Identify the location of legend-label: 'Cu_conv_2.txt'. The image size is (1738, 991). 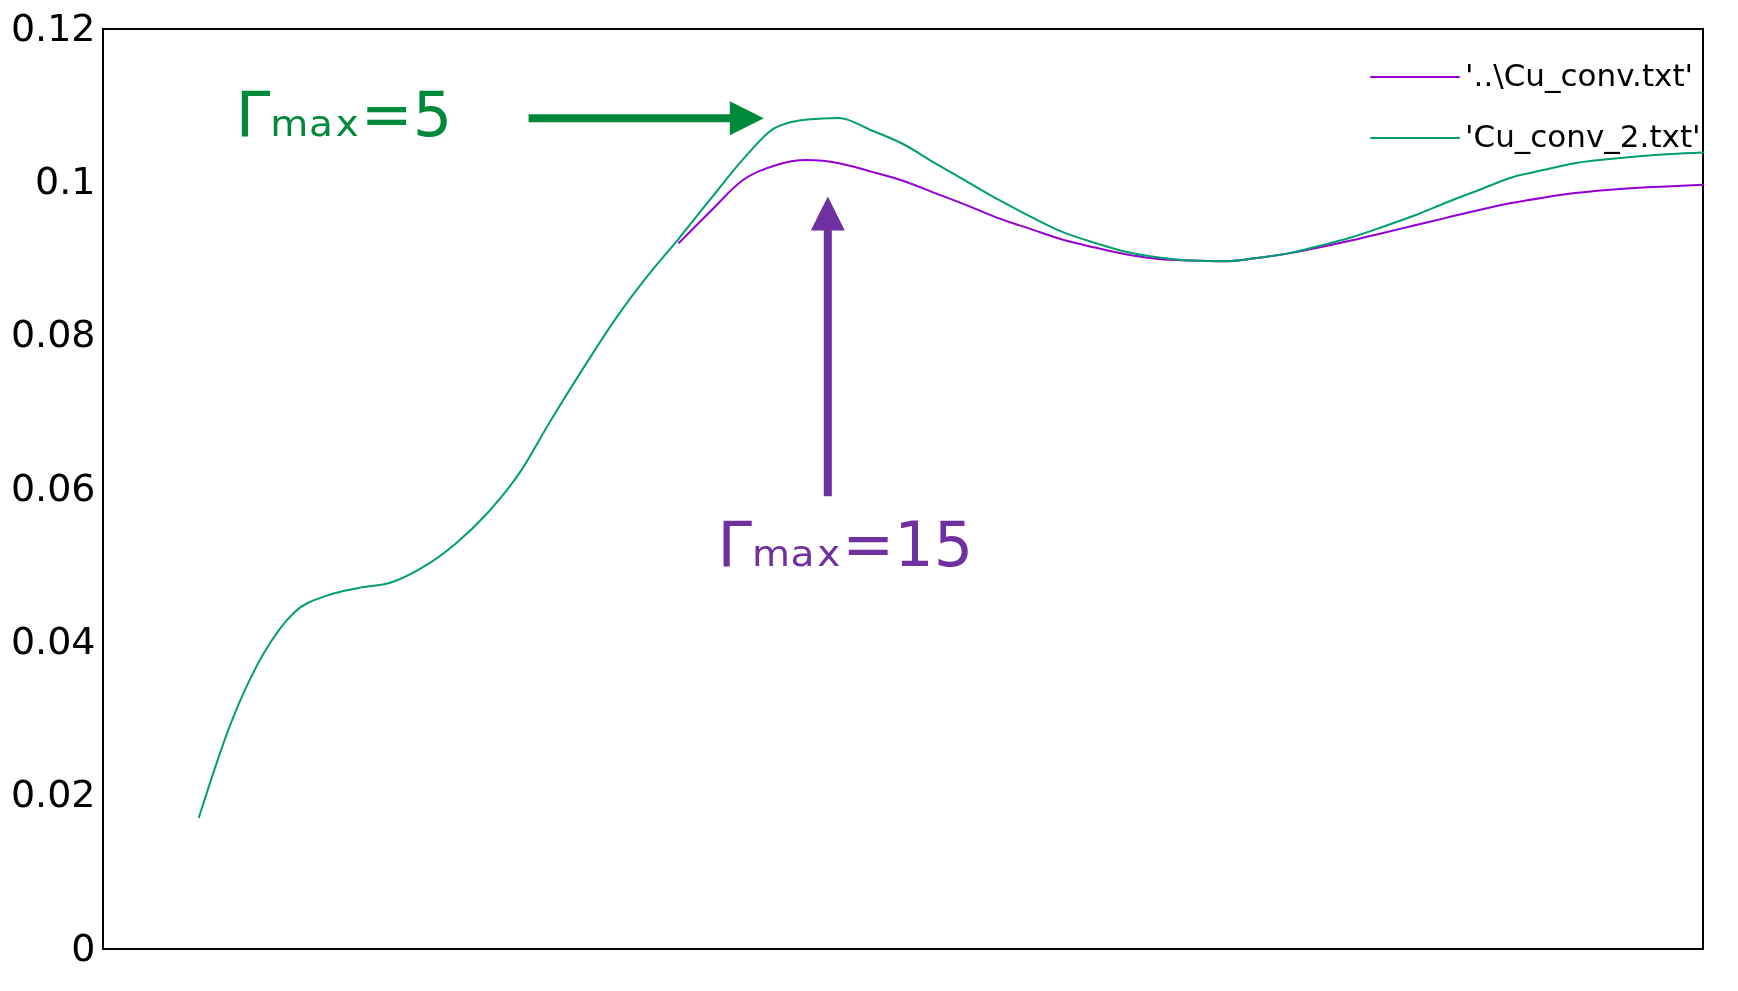
(1583, 136).